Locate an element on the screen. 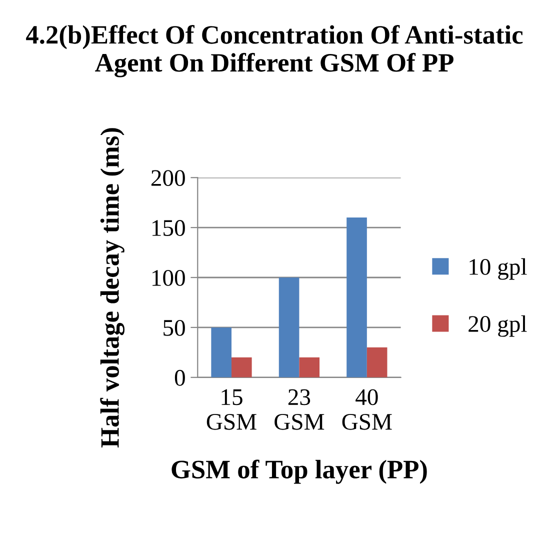  y-tick-label: 100 is located at coordinates (168, 278).